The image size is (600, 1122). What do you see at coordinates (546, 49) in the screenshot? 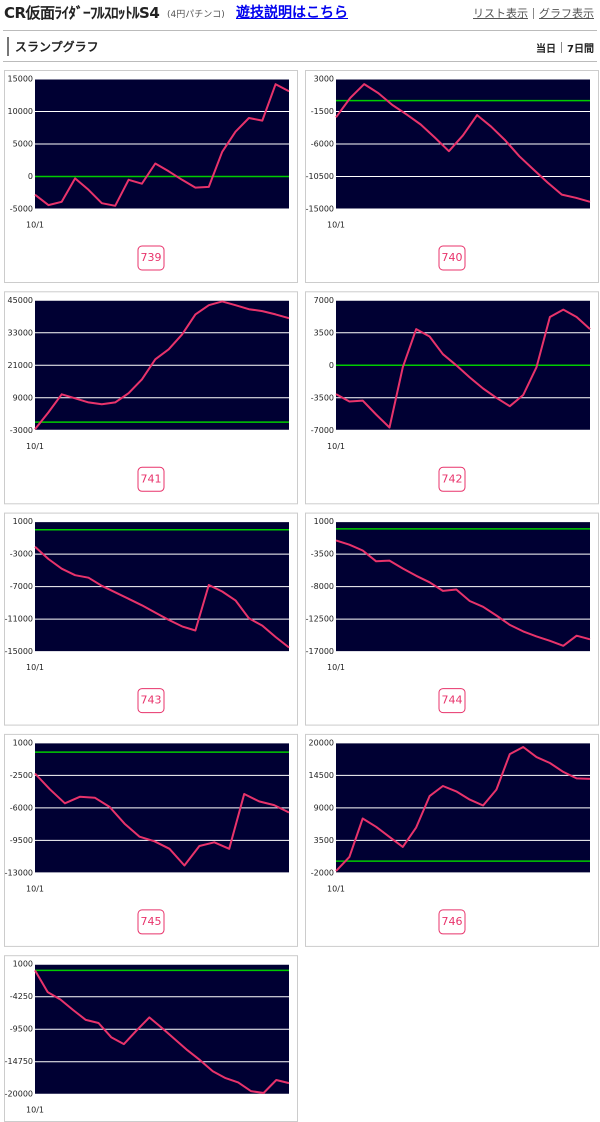
I see `today-tab: 当日` at bounding box center [546, 49].